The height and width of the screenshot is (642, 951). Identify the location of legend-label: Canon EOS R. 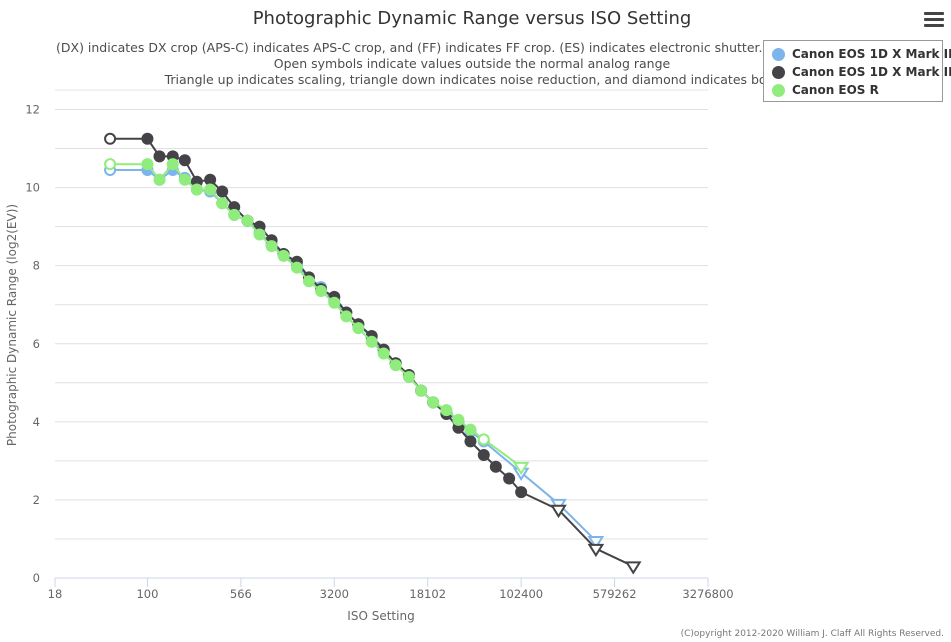
(835, 90).